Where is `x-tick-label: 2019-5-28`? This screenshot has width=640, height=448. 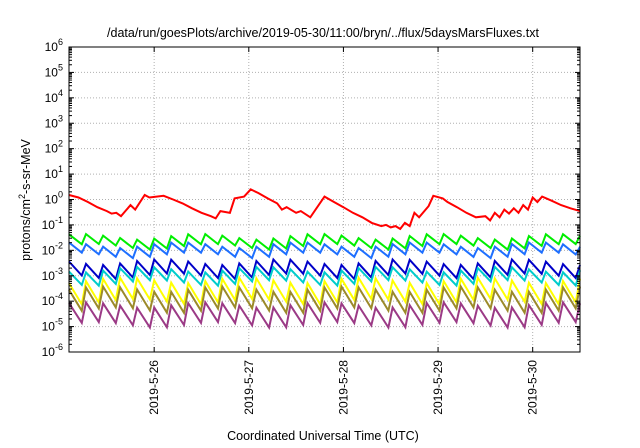
x-tick-label: 2019-5-28 is located at coordinates (343, 387).